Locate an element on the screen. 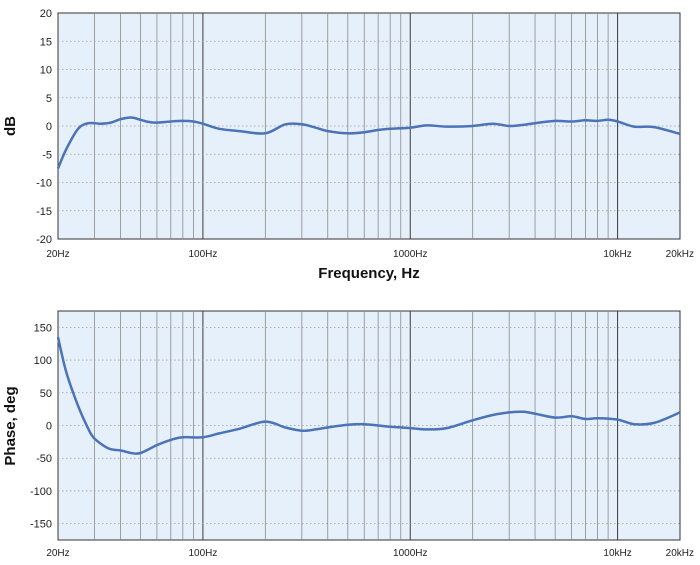 This screenshot has height=565, width=700. magnitude-x-ticks: 20Hz 100Hz 1000Hz 10kHz 20kHz is located at coordinates (370, 254).